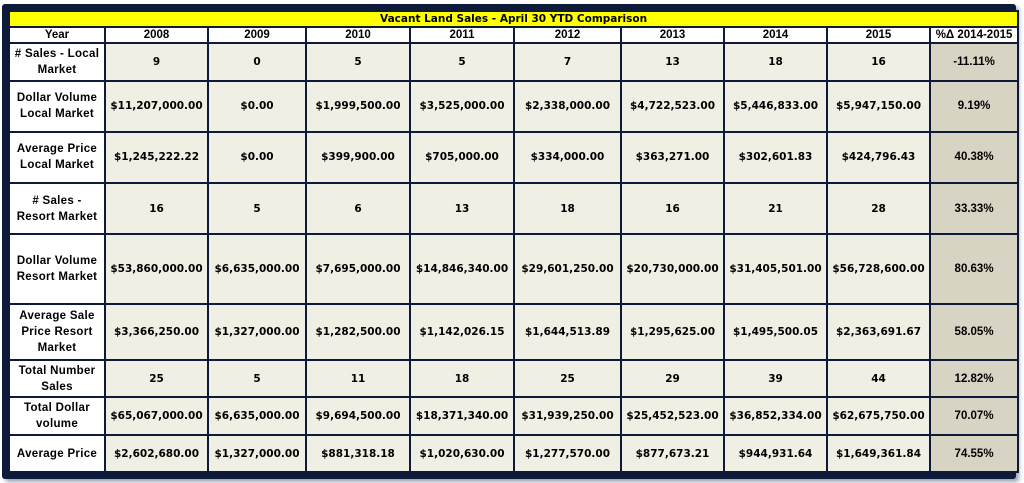 The height and width of the screenshot is (483, 1024). Describe the element at coordinates (358, 378) in the screenshot. I see `value-cell: 11` at that location.